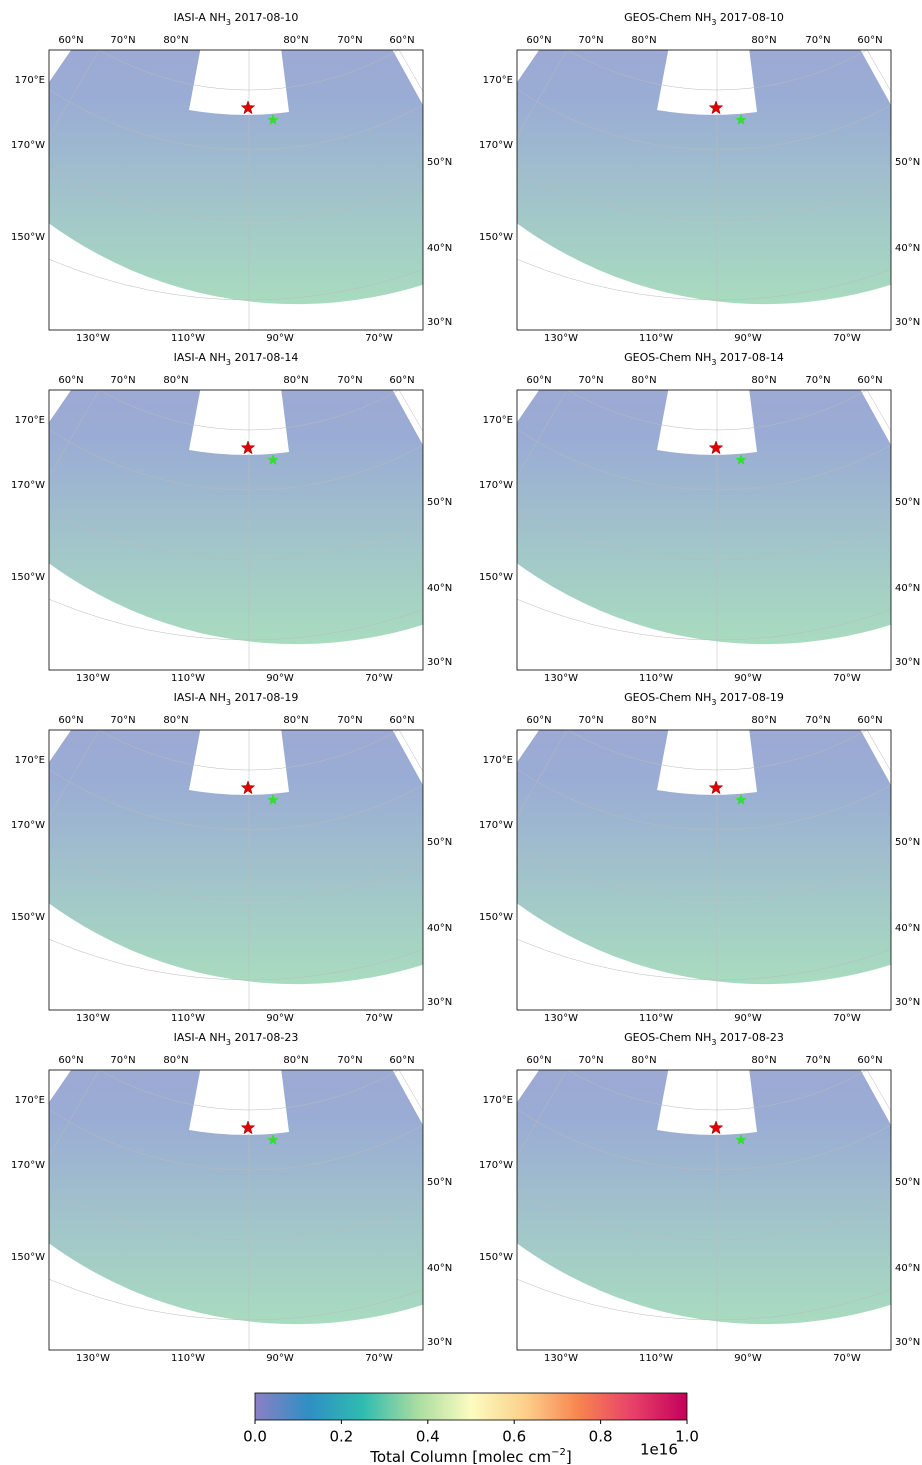  I want to click on label-part: ], so click(569, 1456).